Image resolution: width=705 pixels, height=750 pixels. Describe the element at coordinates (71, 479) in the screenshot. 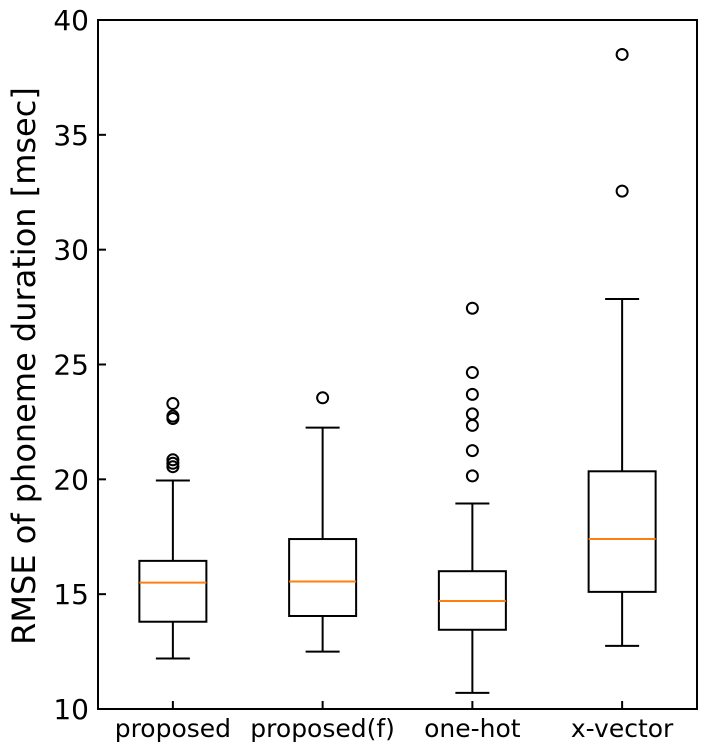

I see `y-tick-label: 20` at that location.